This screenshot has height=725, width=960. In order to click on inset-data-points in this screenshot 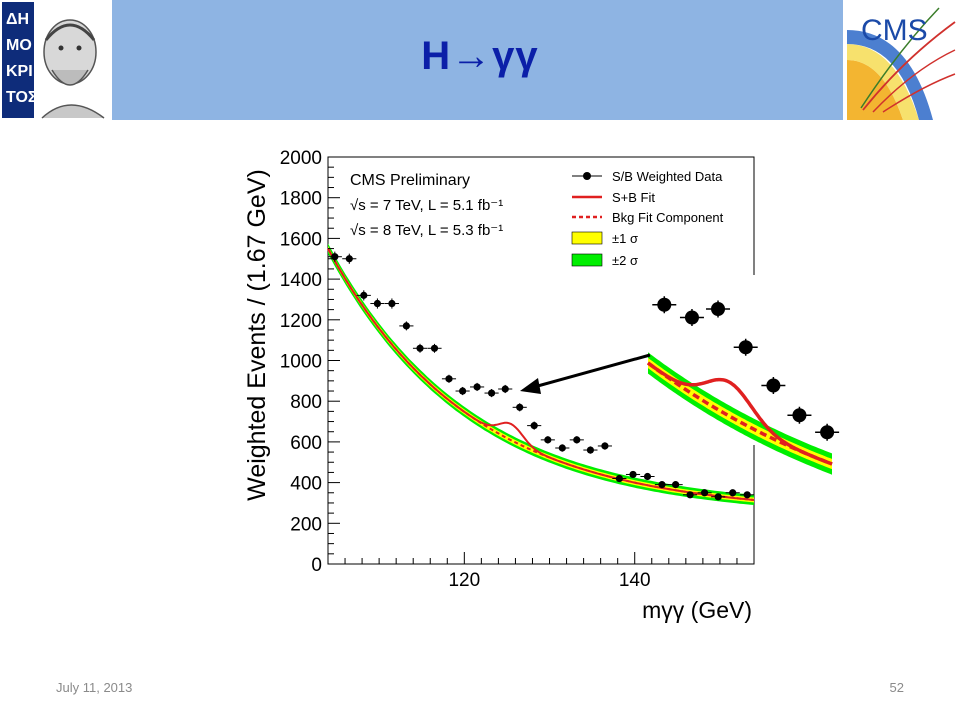, I will do `click(746, 368)`.